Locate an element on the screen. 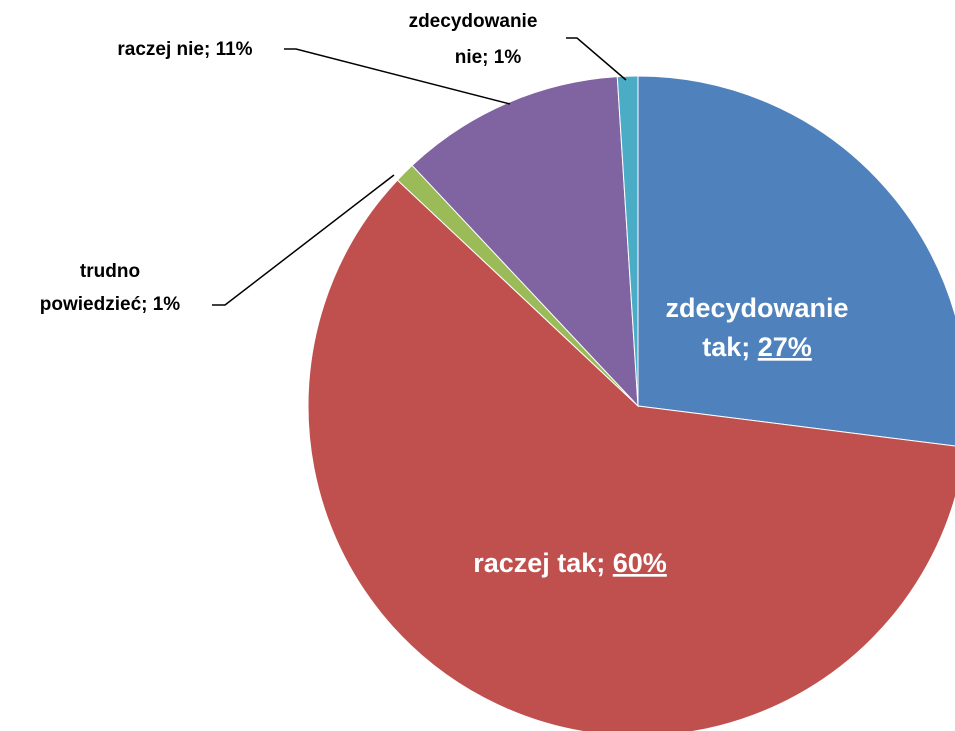 Image resolution: width=955 pixels, height=731 pixels. label-zdecydowanie-tak-name: tak; is located at coordinates (730, 347).